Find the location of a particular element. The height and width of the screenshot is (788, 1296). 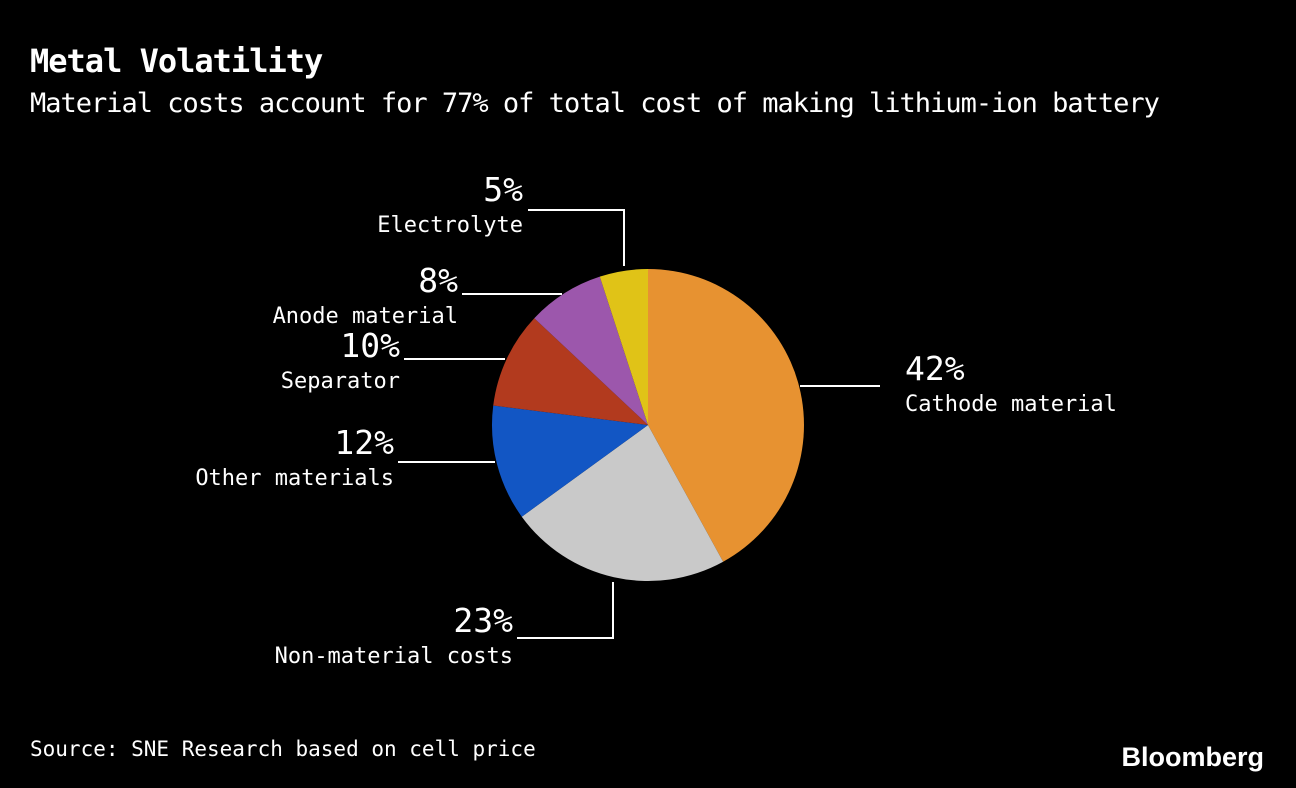

slice-name-electrolyte: Electrolyte is located at coordinates (450, 225).